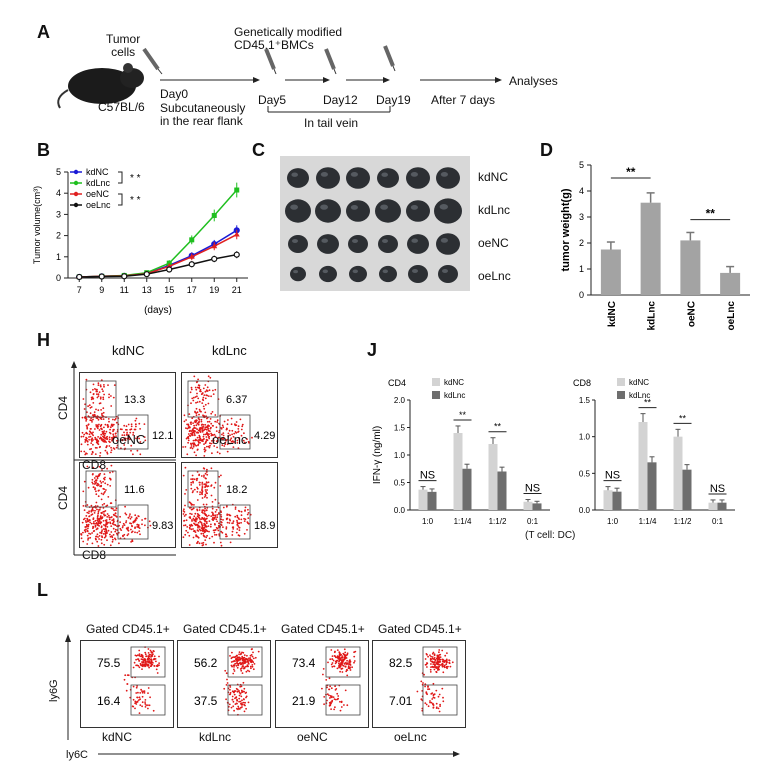 The width and height of the screenshot is (769, 772). I want to click on syringe-icon-day5, so click(270, 61).